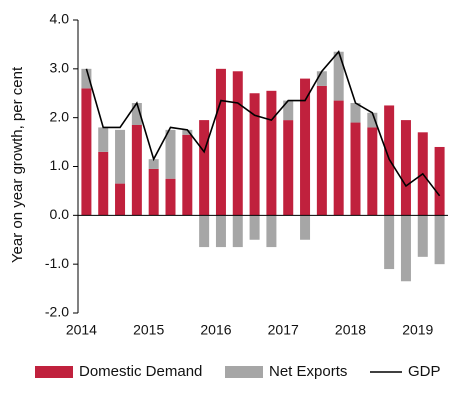 This screenshot has height=401, width=474. What do you see at coordinates (60, 116) in the screenshot?
I see `y-tick-label: 2.0` at bounding box center [60, 116].